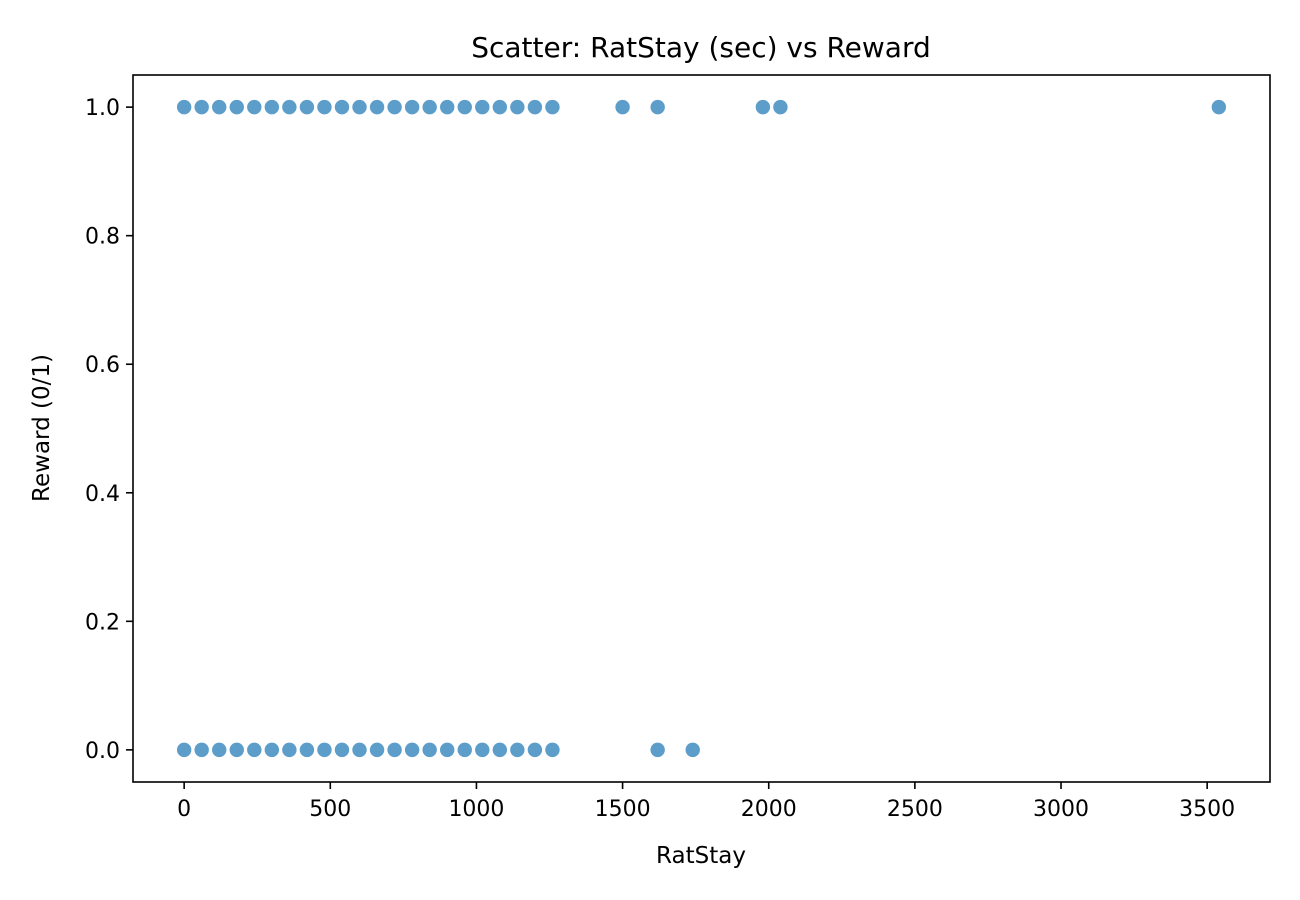 This screenshot has width=1300, height=900. What do you see at coordinates (330, 809) in the screenshot?
I see `x-tick-label: 500` at bounding box center [330, 809].